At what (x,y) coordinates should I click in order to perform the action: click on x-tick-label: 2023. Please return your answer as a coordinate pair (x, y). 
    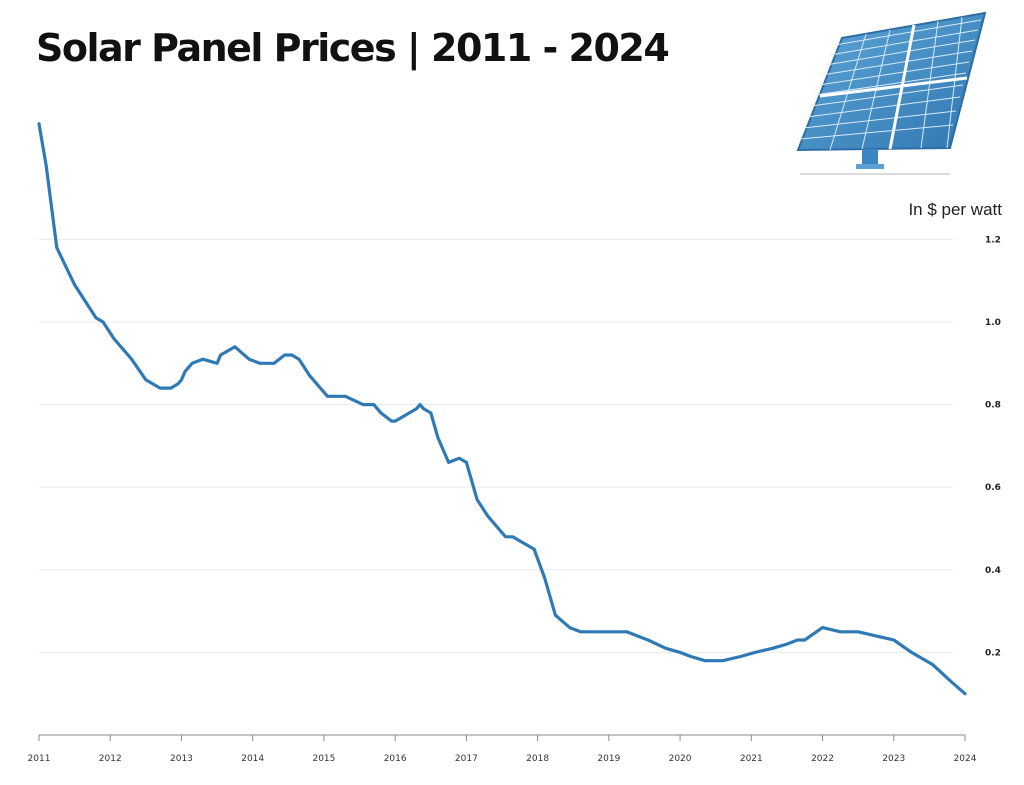
    Looking at the image, I should click on (893, 759).